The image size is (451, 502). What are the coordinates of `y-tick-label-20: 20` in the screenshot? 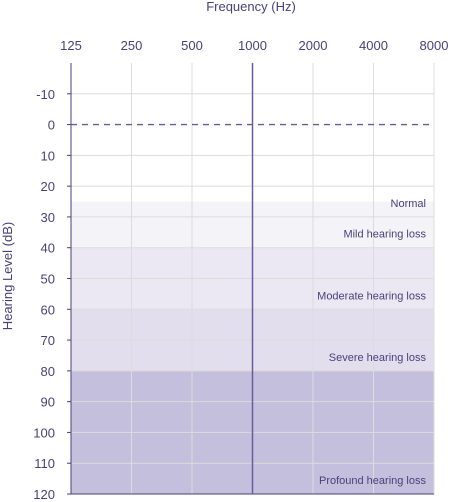 It's located at (48, 186).